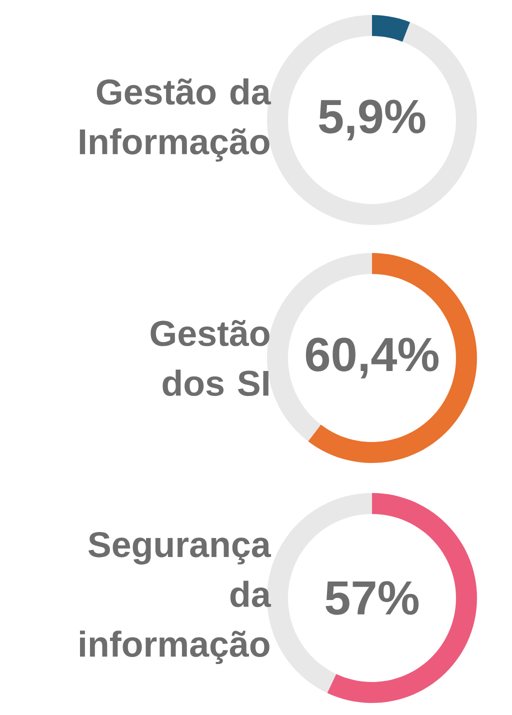 Image resolution: width=512 pixels, height=715 pixels. Describe the element at coordinates (176, 120) in the screenshot. I see `text: Gestão da Informação` at that location.